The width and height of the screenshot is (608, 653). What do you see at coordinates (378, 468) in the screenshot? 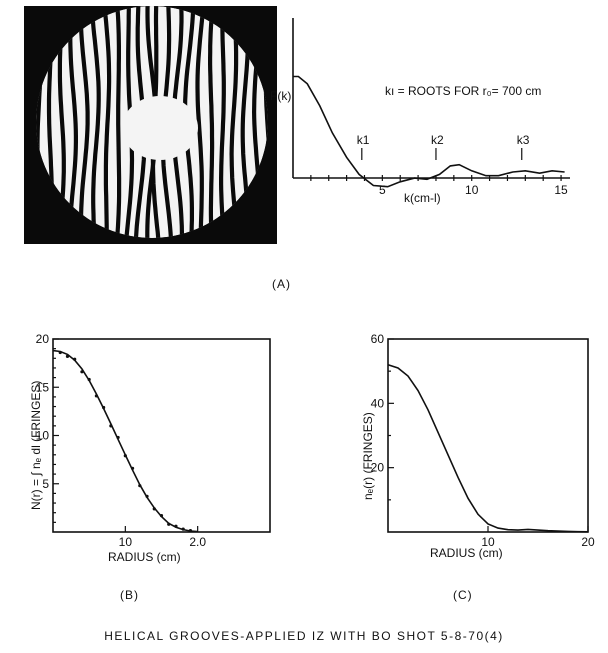
I see `chart-c-y-tick-label: 20` at bounding box center [378, 468].